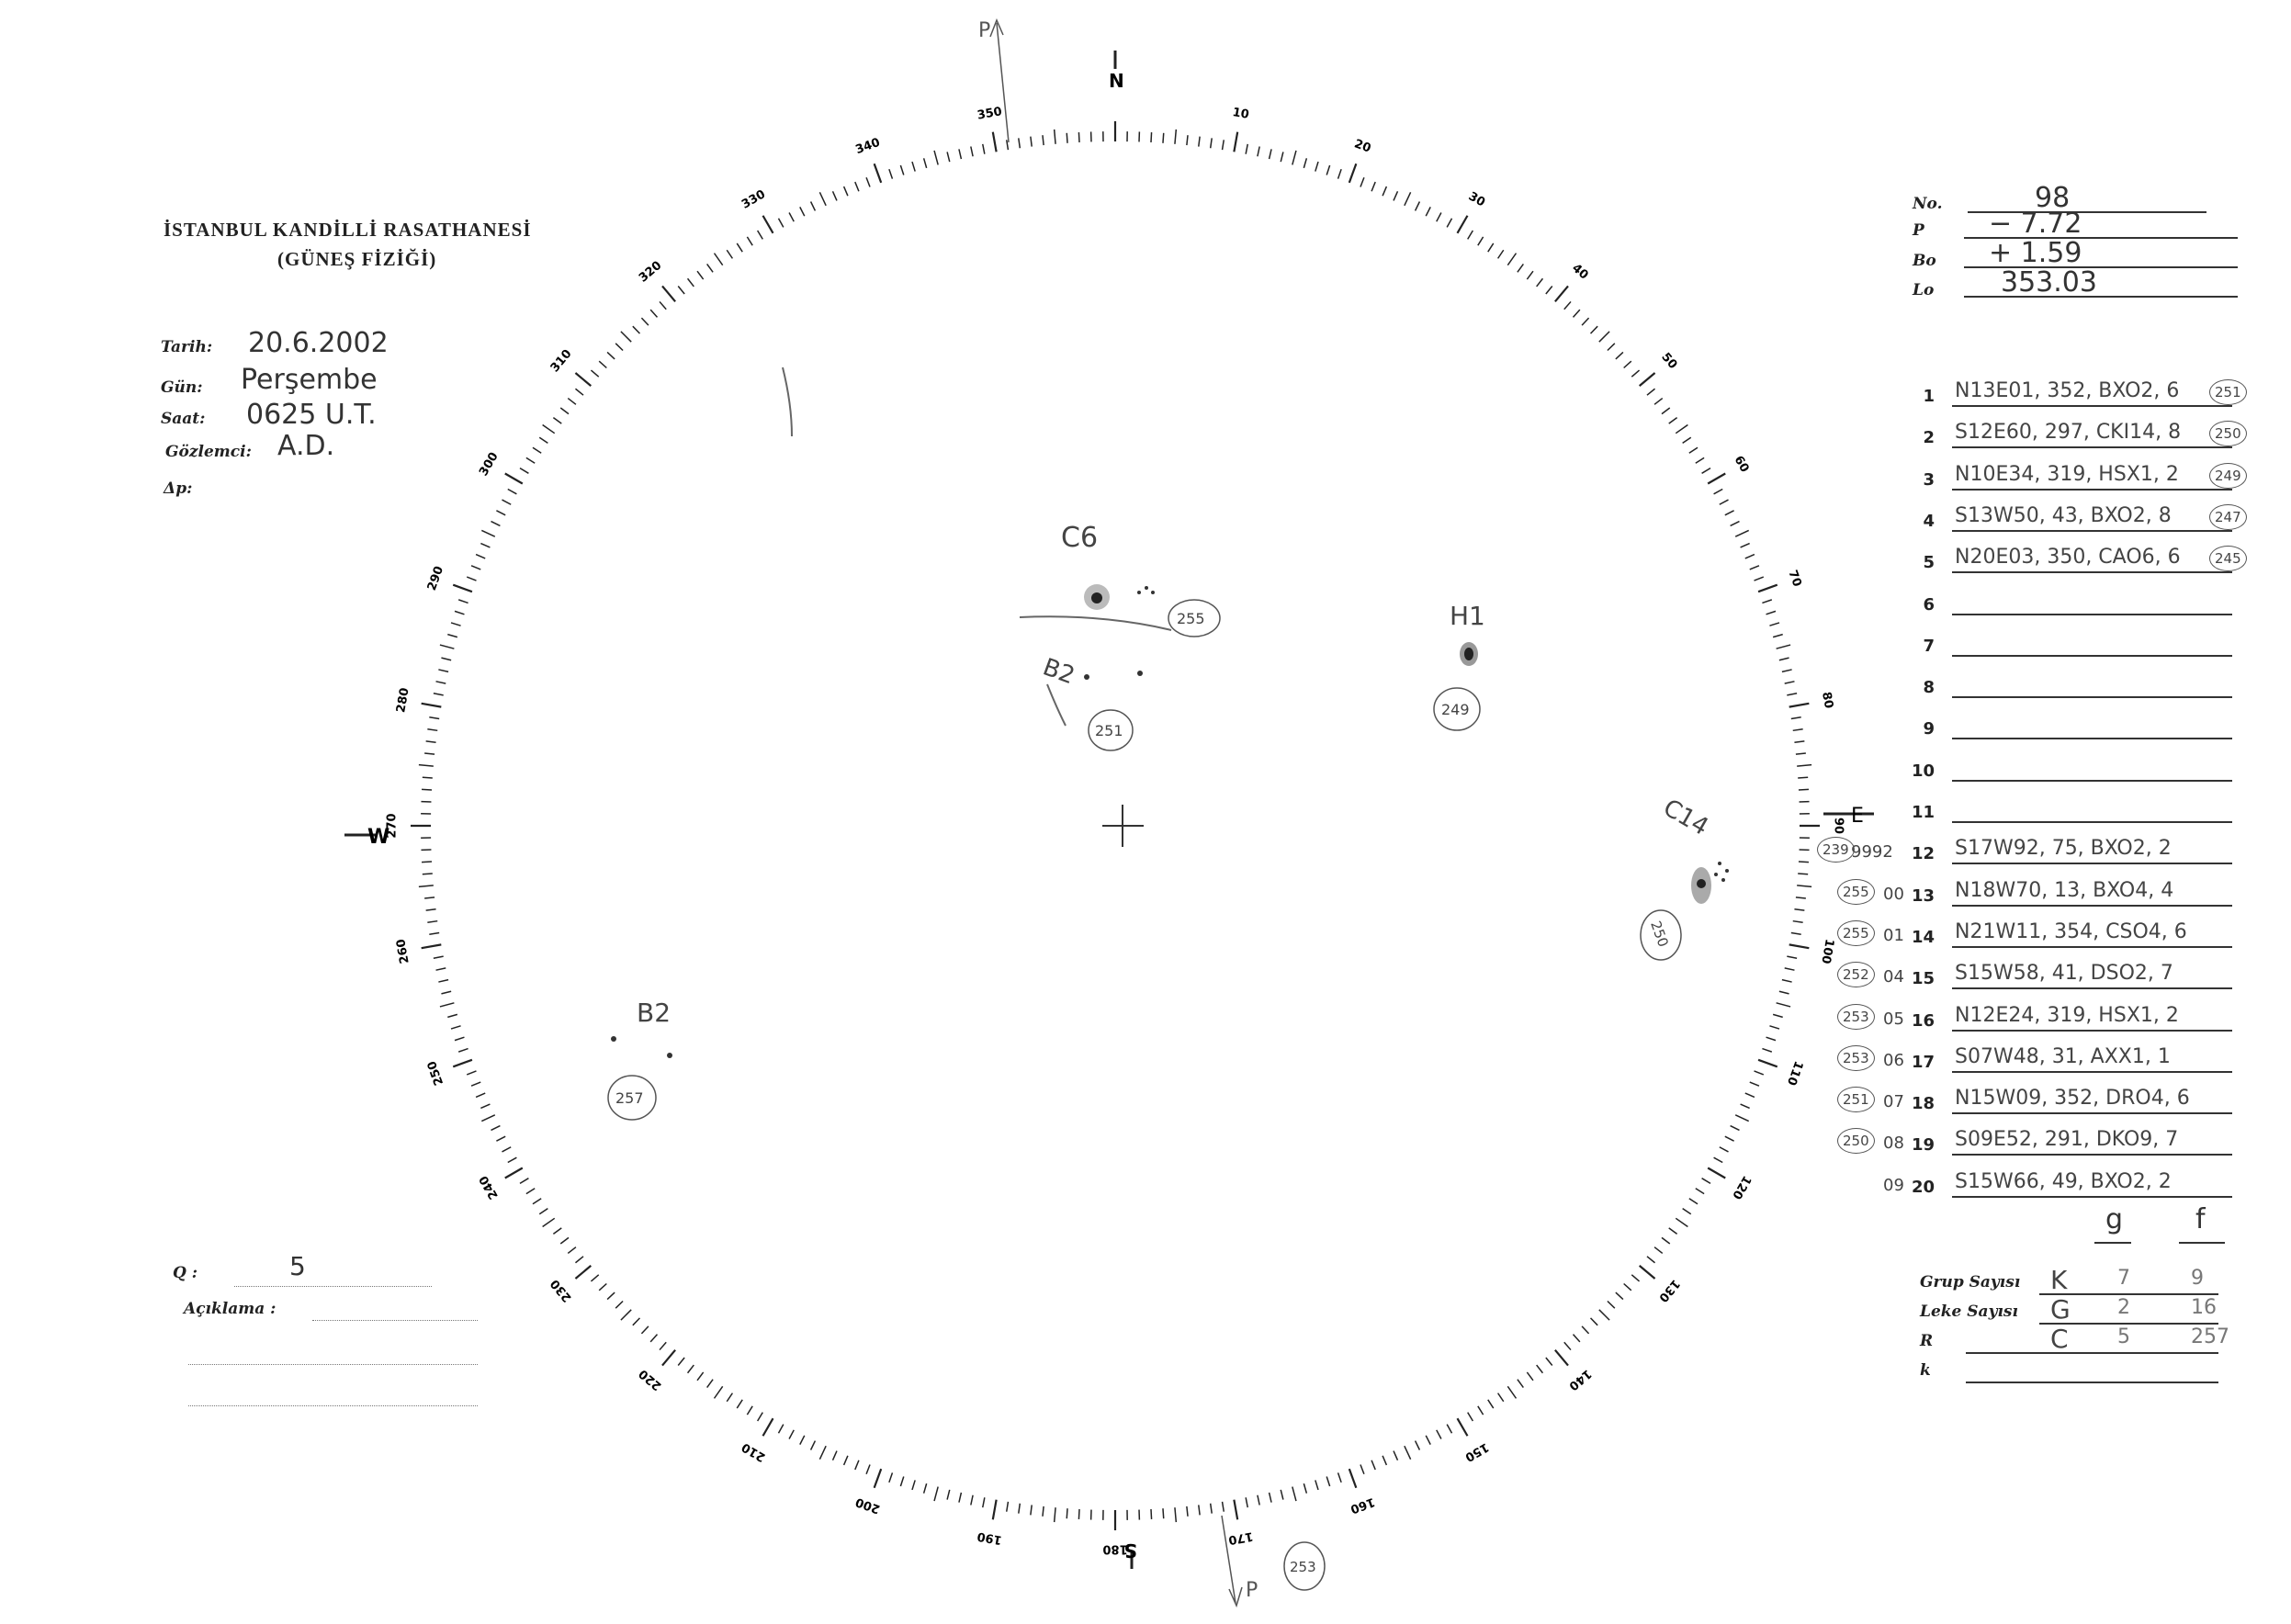 The image size is (2291, 1624). Describe the element at coordinates (1857, 816) in the screenshot. I see `east-label: E` at that location.